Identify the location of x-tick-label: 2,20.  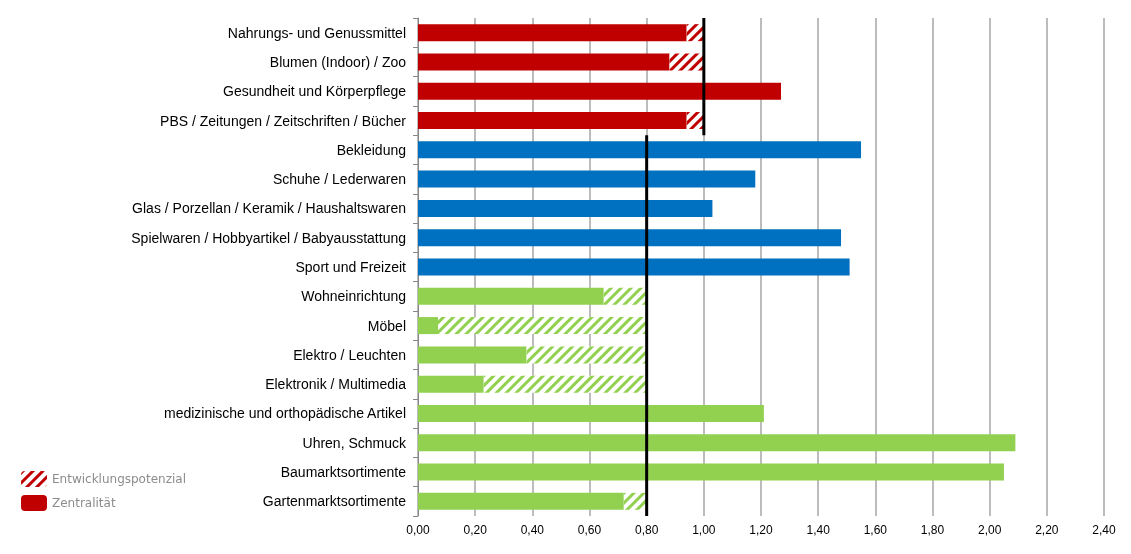
(1047, 530).